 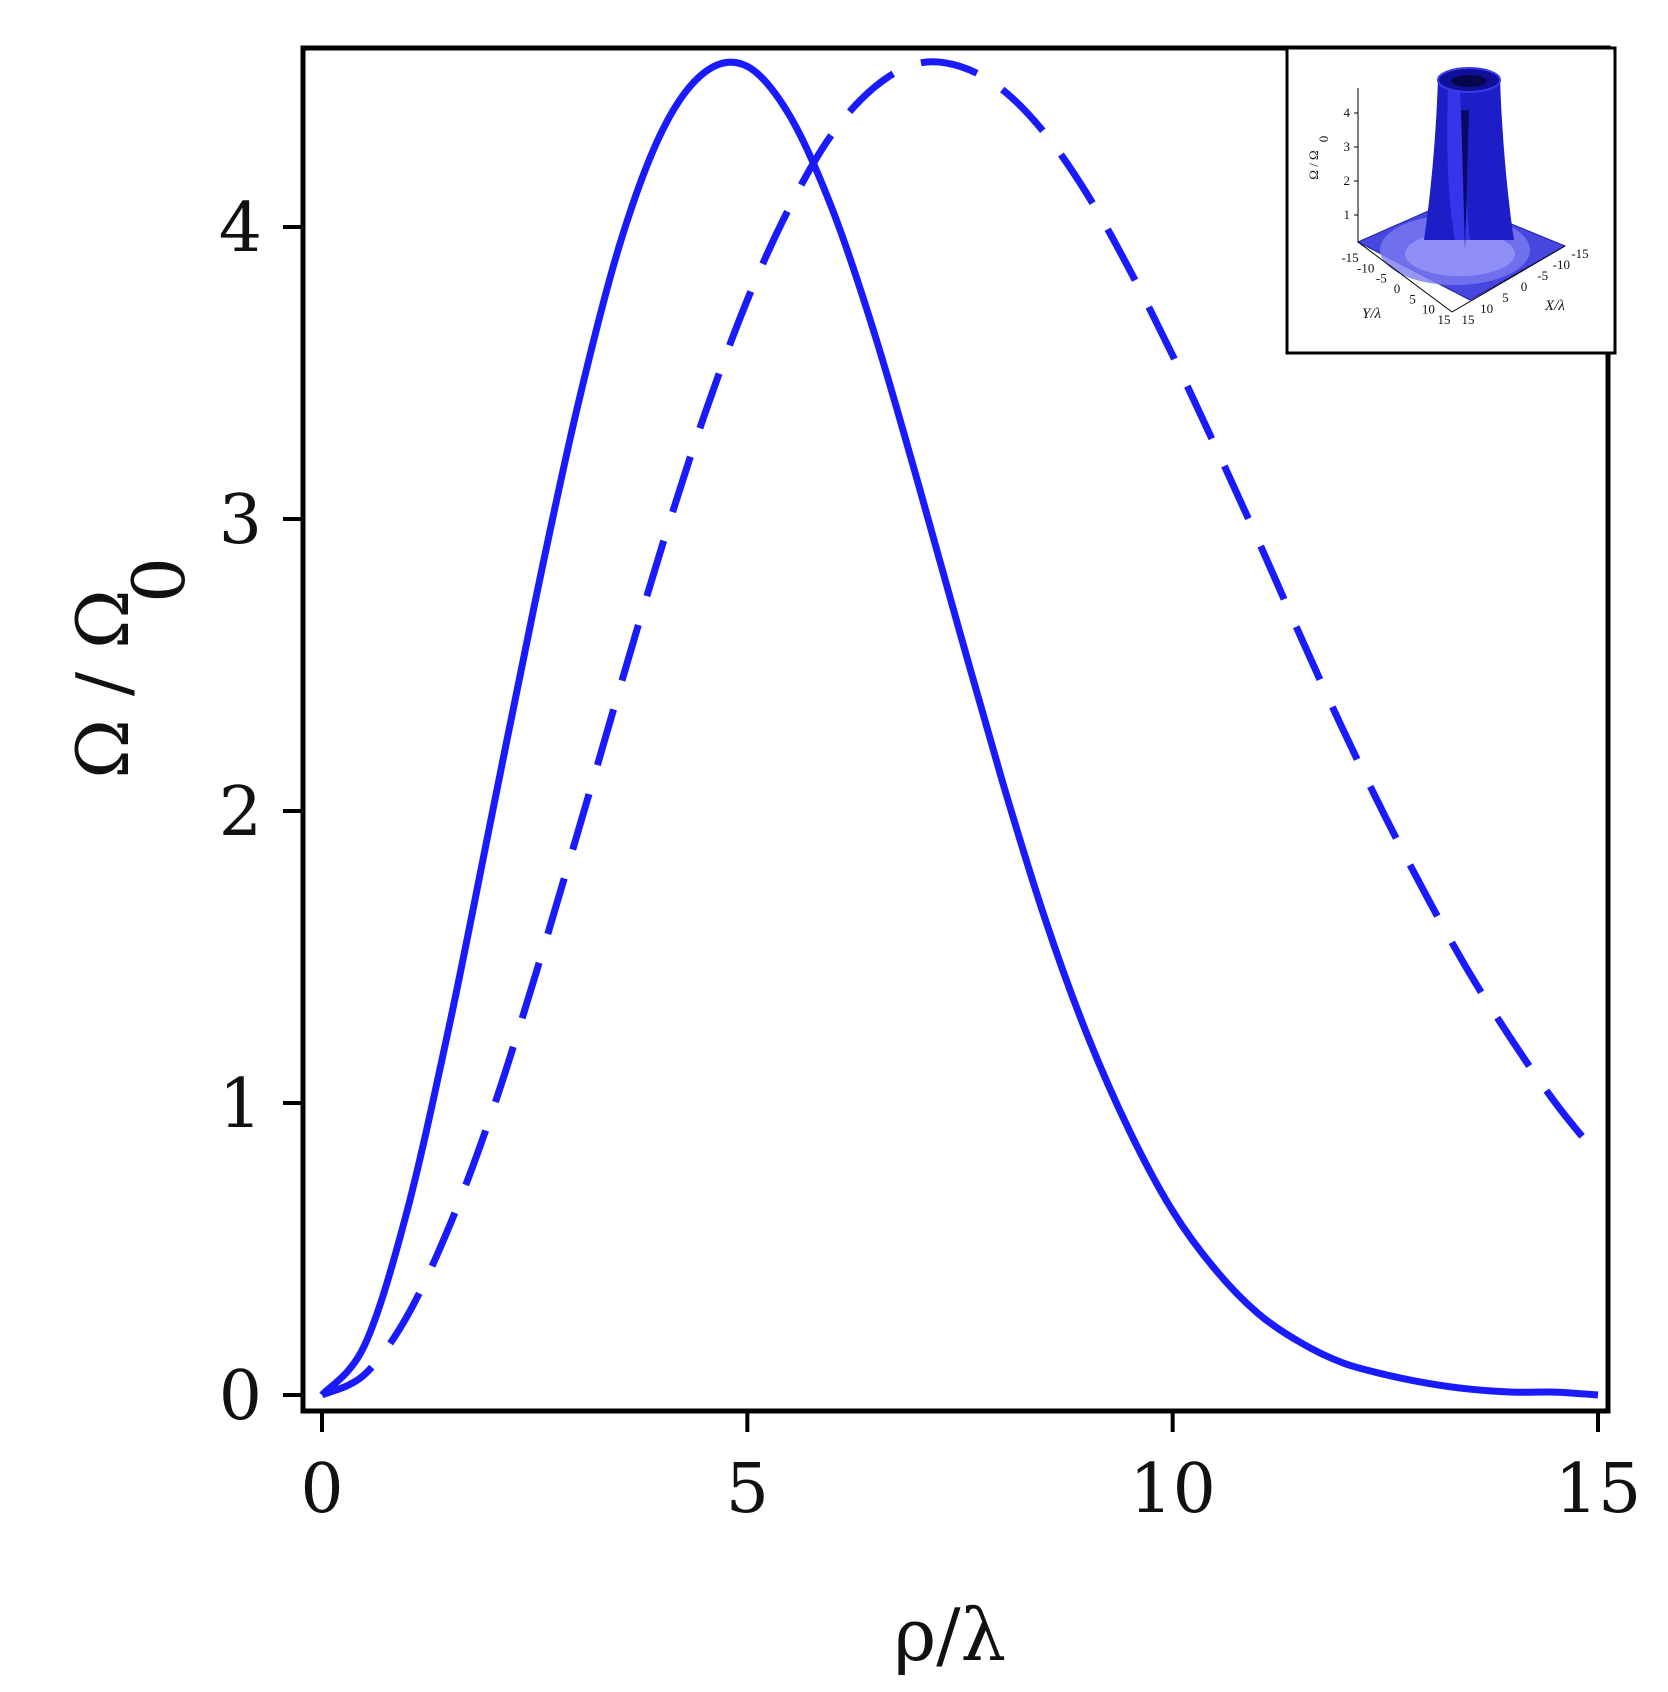 I want to click on inset-x-axis-line, so click(x=1508, y=279).